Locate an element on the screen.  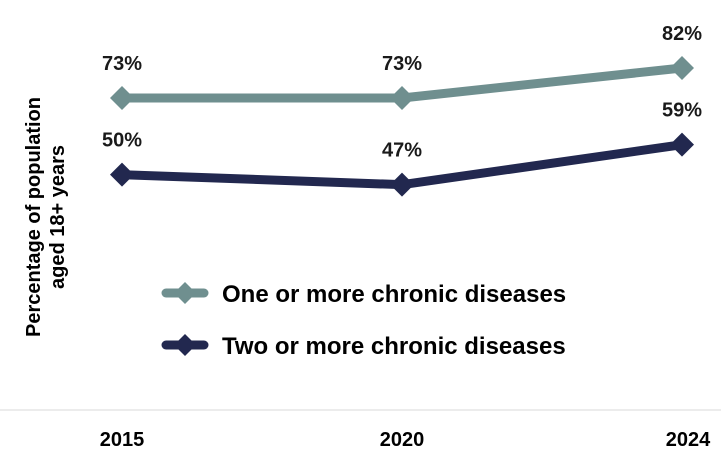
legend-item-2: Two or more chronic diseases is located at coordinates (363, 346).